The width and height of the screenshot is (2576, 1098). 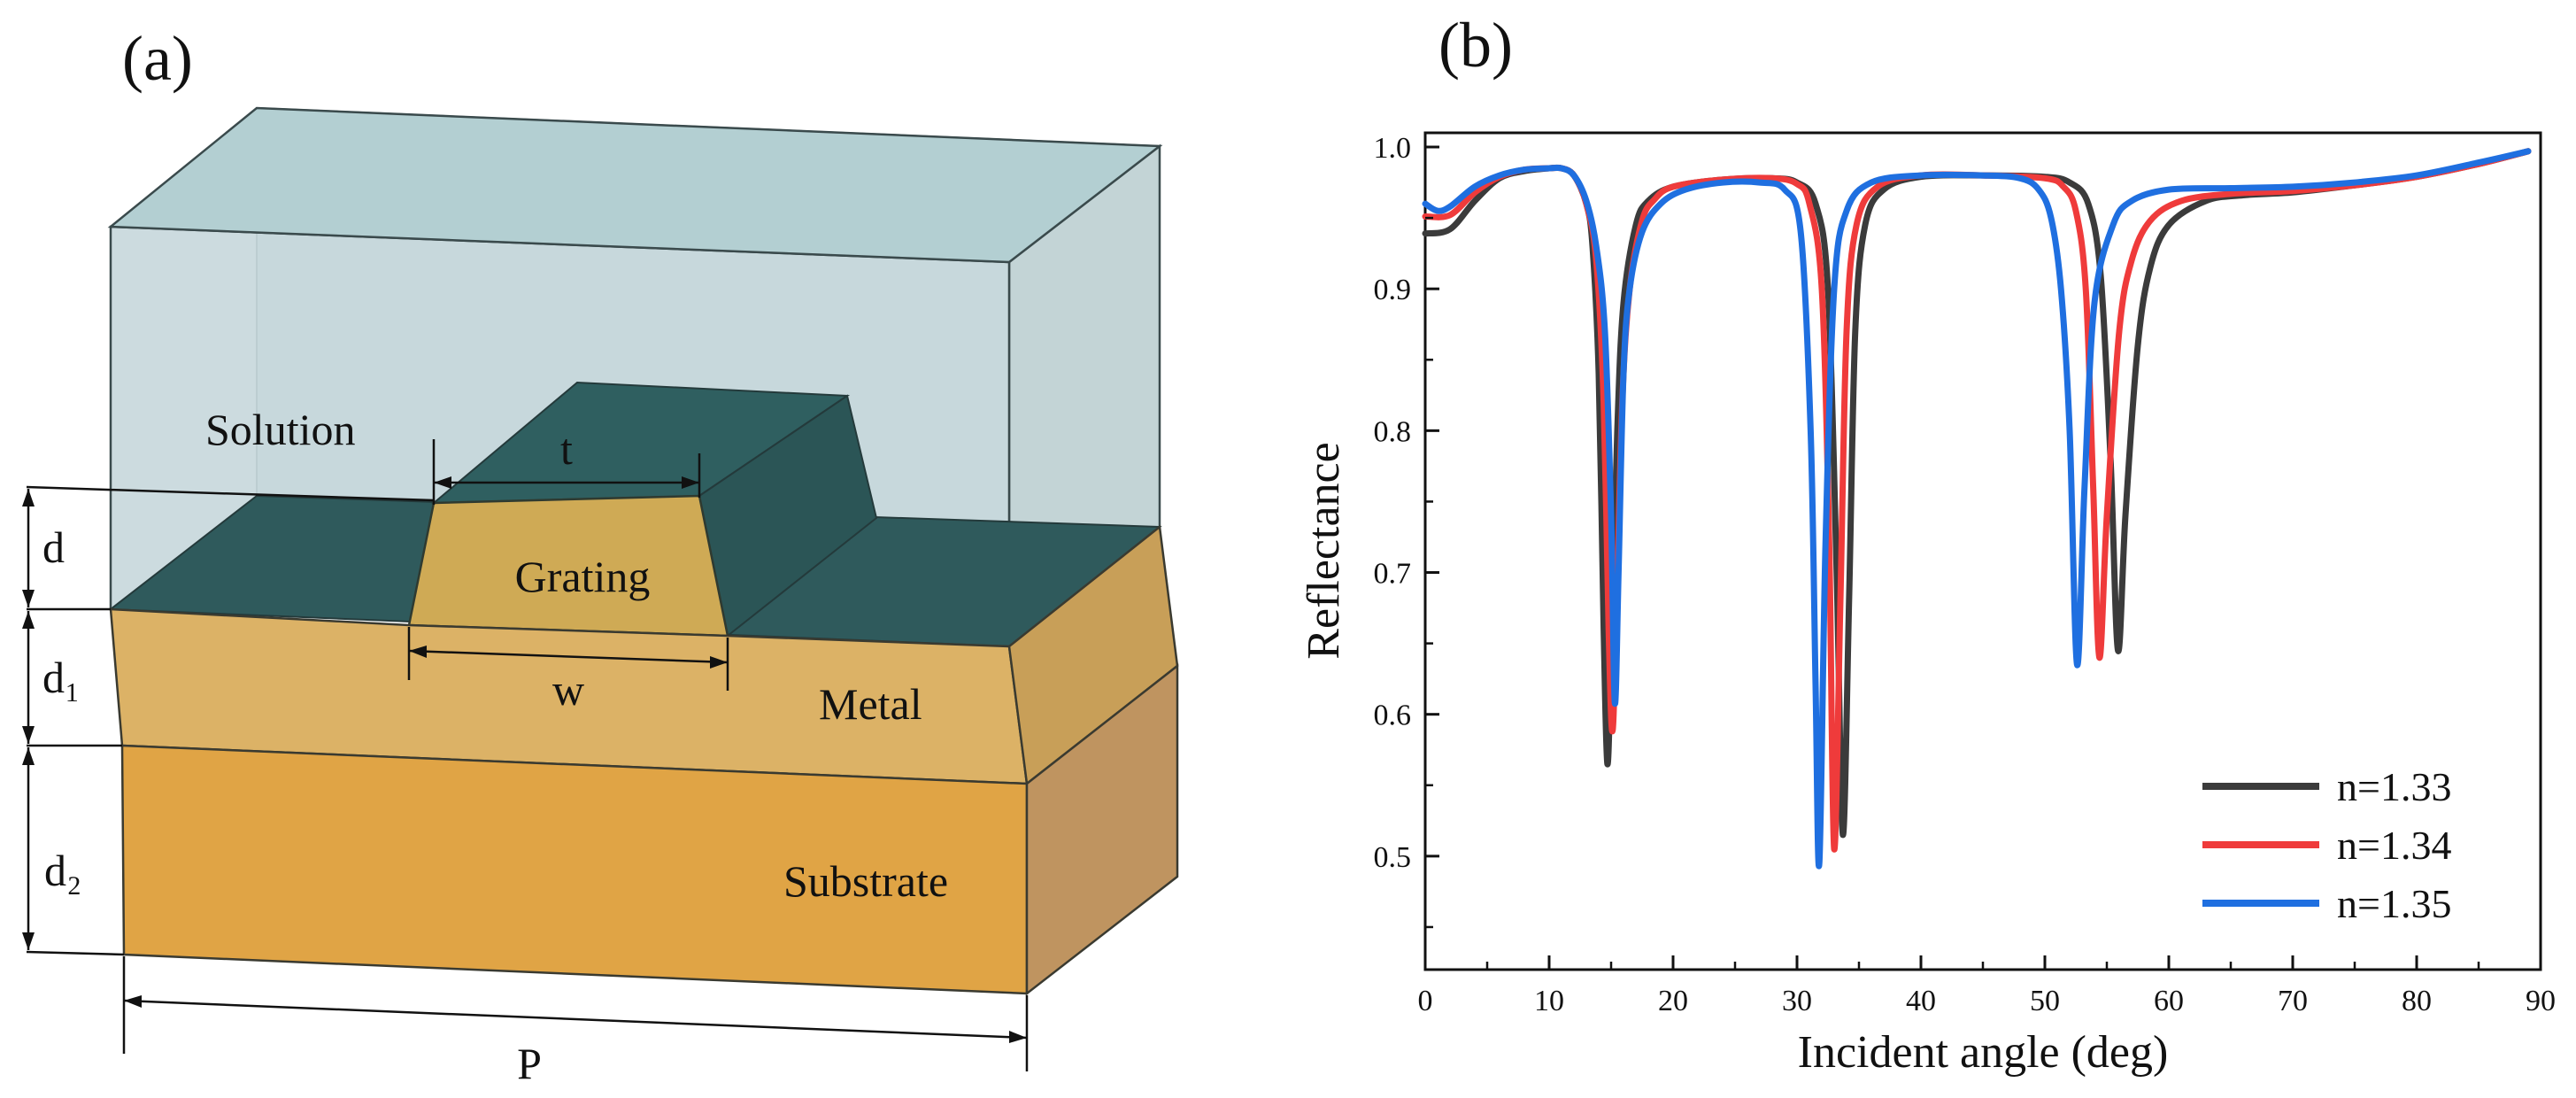 I want to click on x-tick-label-10: 10, so click(x=1549, y=1001).